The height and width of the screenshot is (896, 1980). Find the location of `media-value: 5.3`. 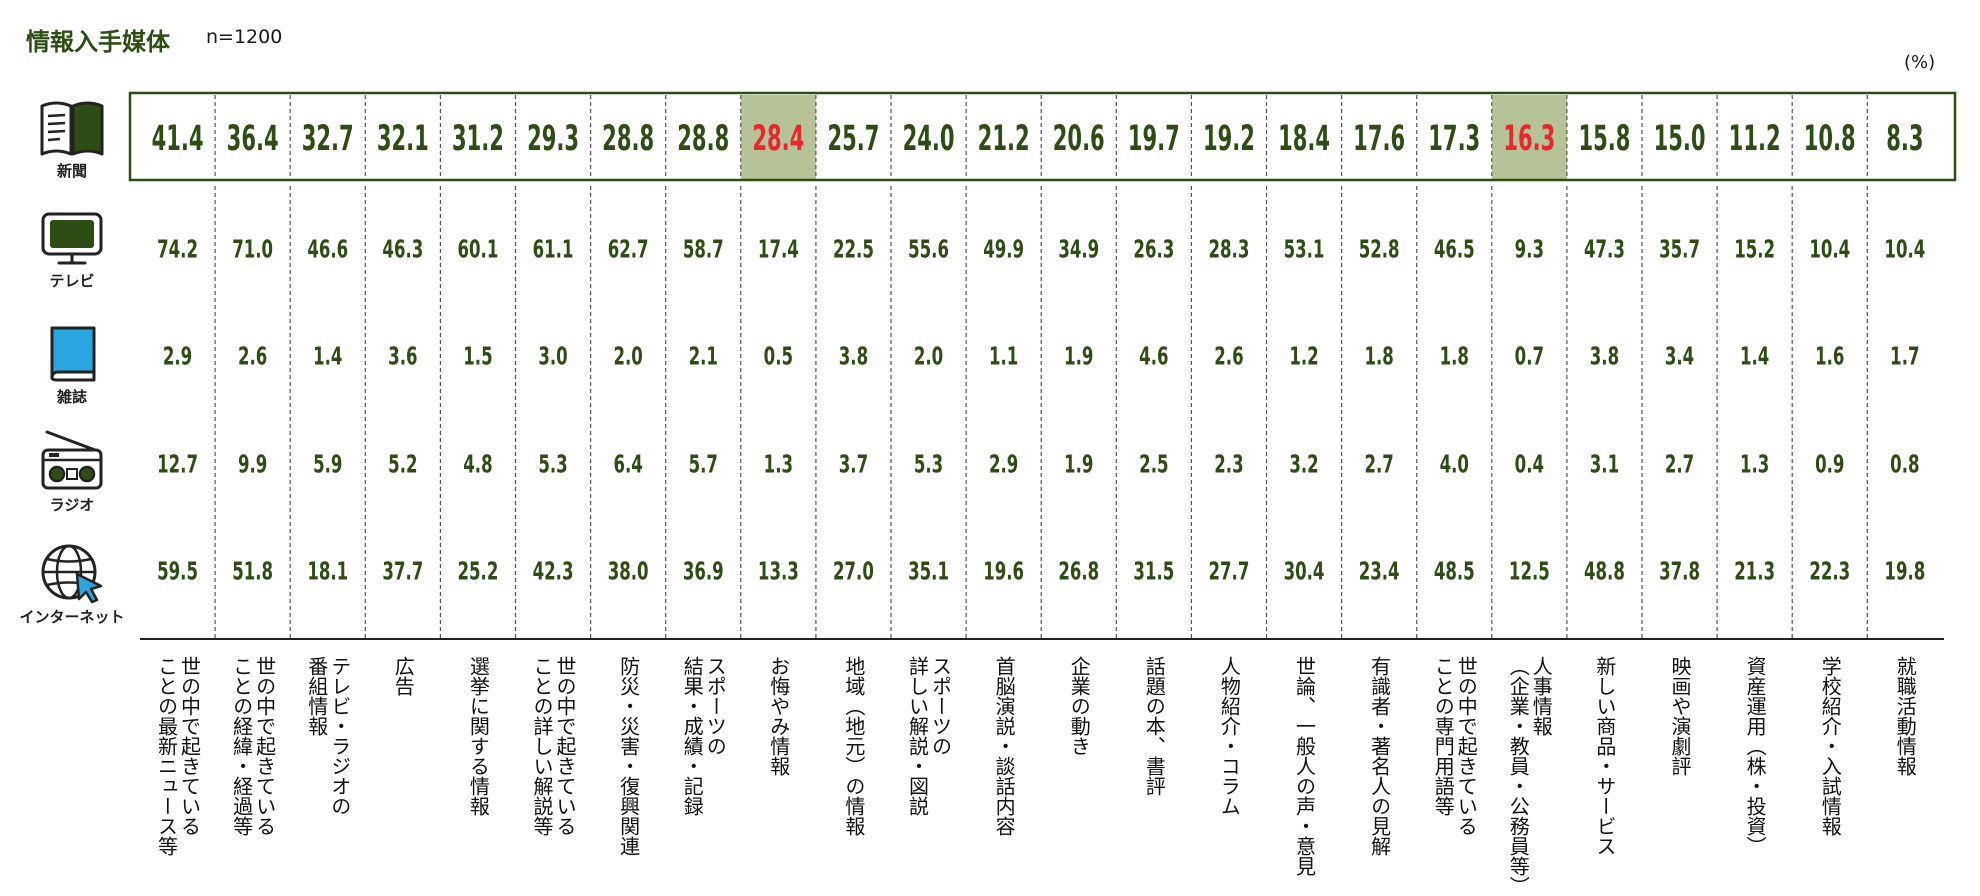

media-value: 5.3 is located at coordinates (552, 465).